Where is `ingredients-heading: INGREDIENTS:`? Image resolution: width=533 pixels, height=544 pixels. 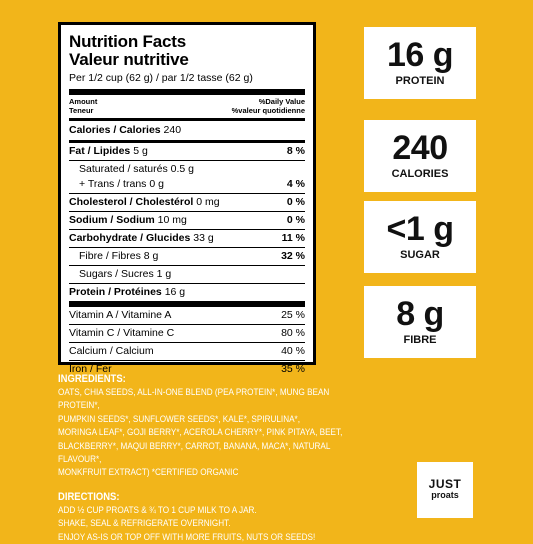 ingredients-heading: INGREDIENTS: is located at coordinates (92, 379).